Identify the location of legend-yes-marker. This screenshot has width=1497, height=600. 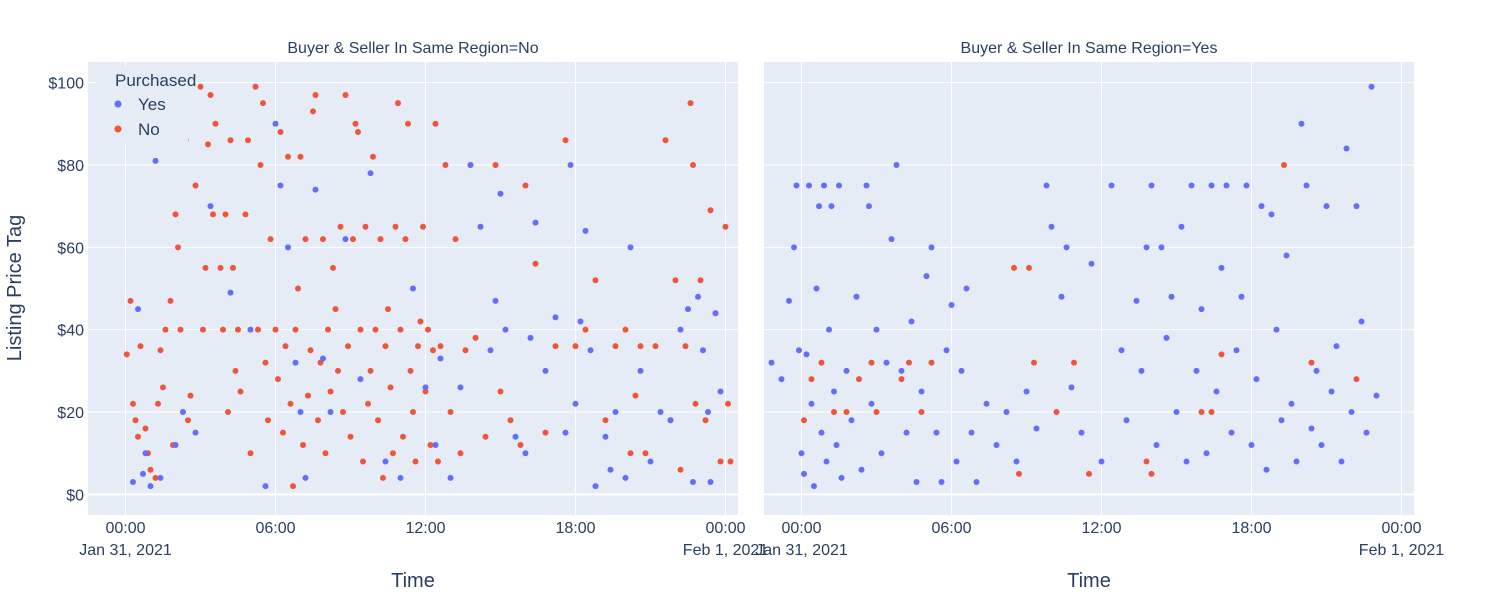
(118, 104).